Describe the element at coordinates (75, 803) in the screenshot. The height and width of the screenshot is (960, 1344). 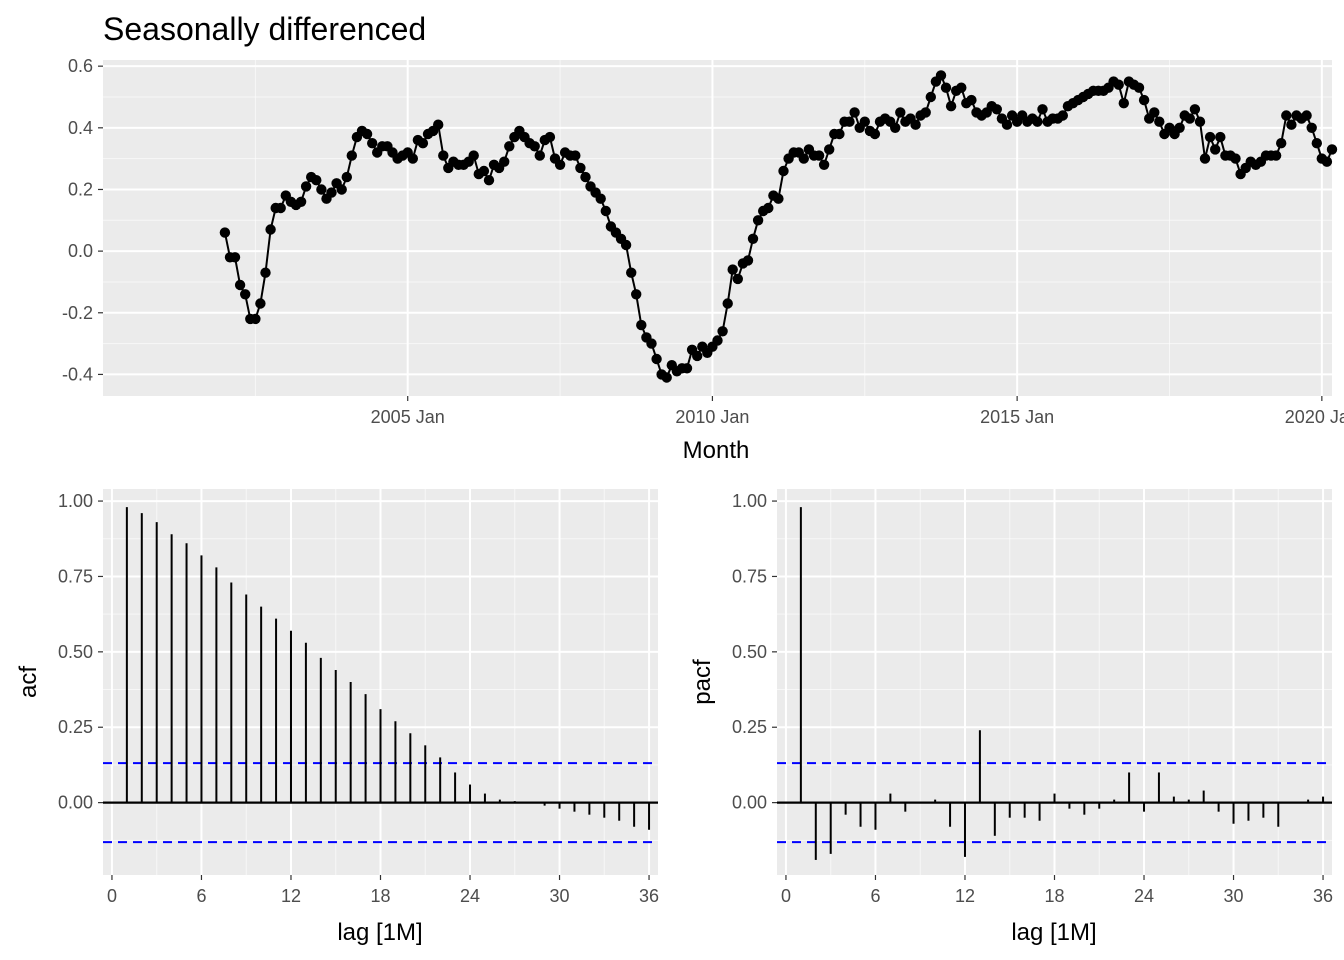
I see `acf-y-tick-label: 0.00` at that location.